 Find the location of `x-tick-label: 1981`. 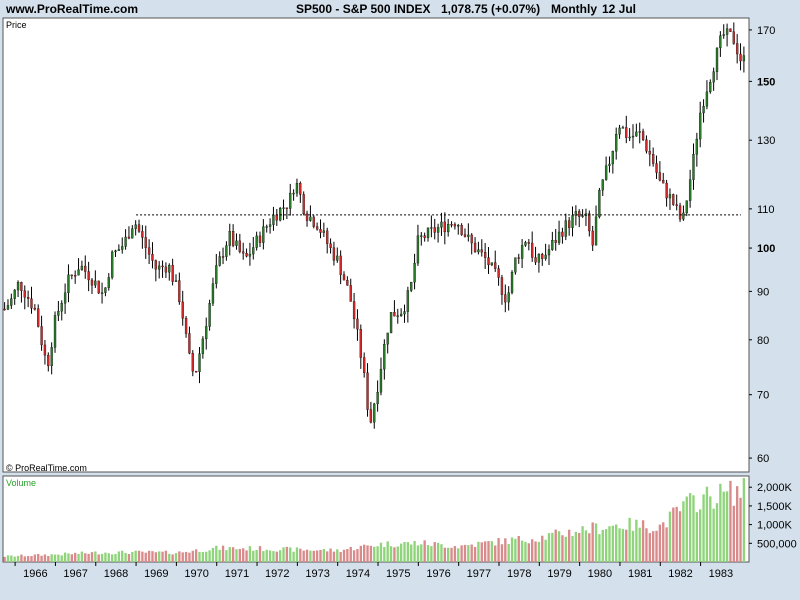

x-tick-label: 1981 is located at coordinates (640, 574).